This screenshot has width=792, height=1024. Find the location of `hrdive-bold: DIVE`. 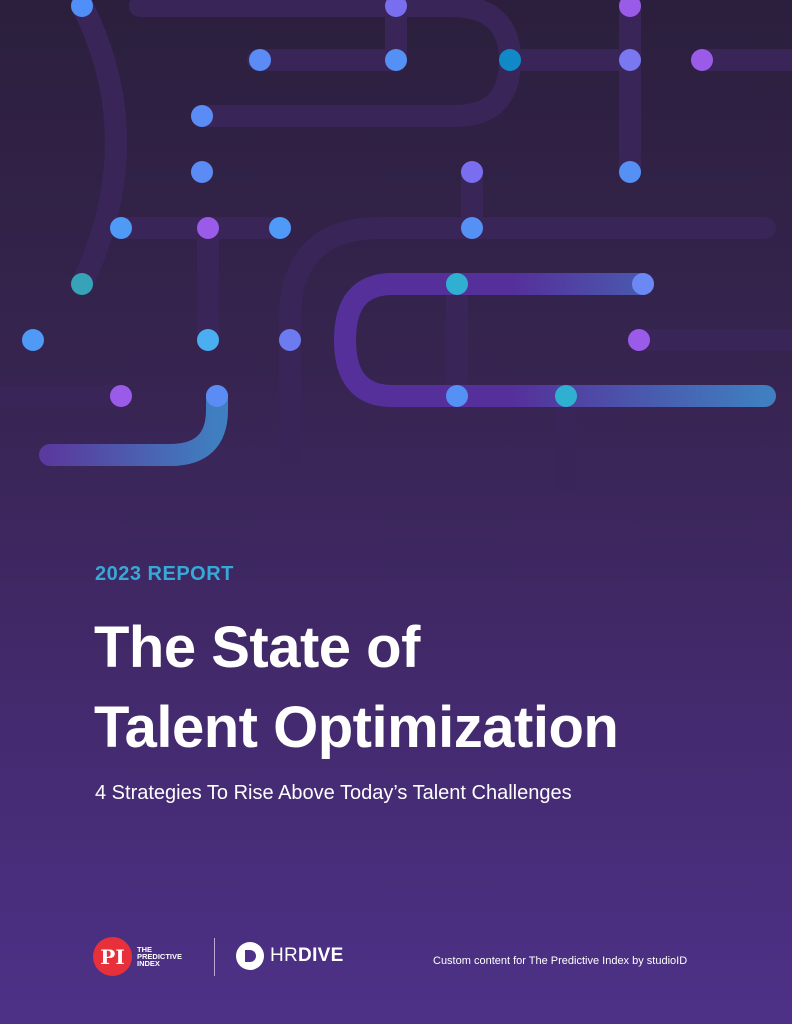

hrdive-bold: DIVE is located at coordinates (321, 955).